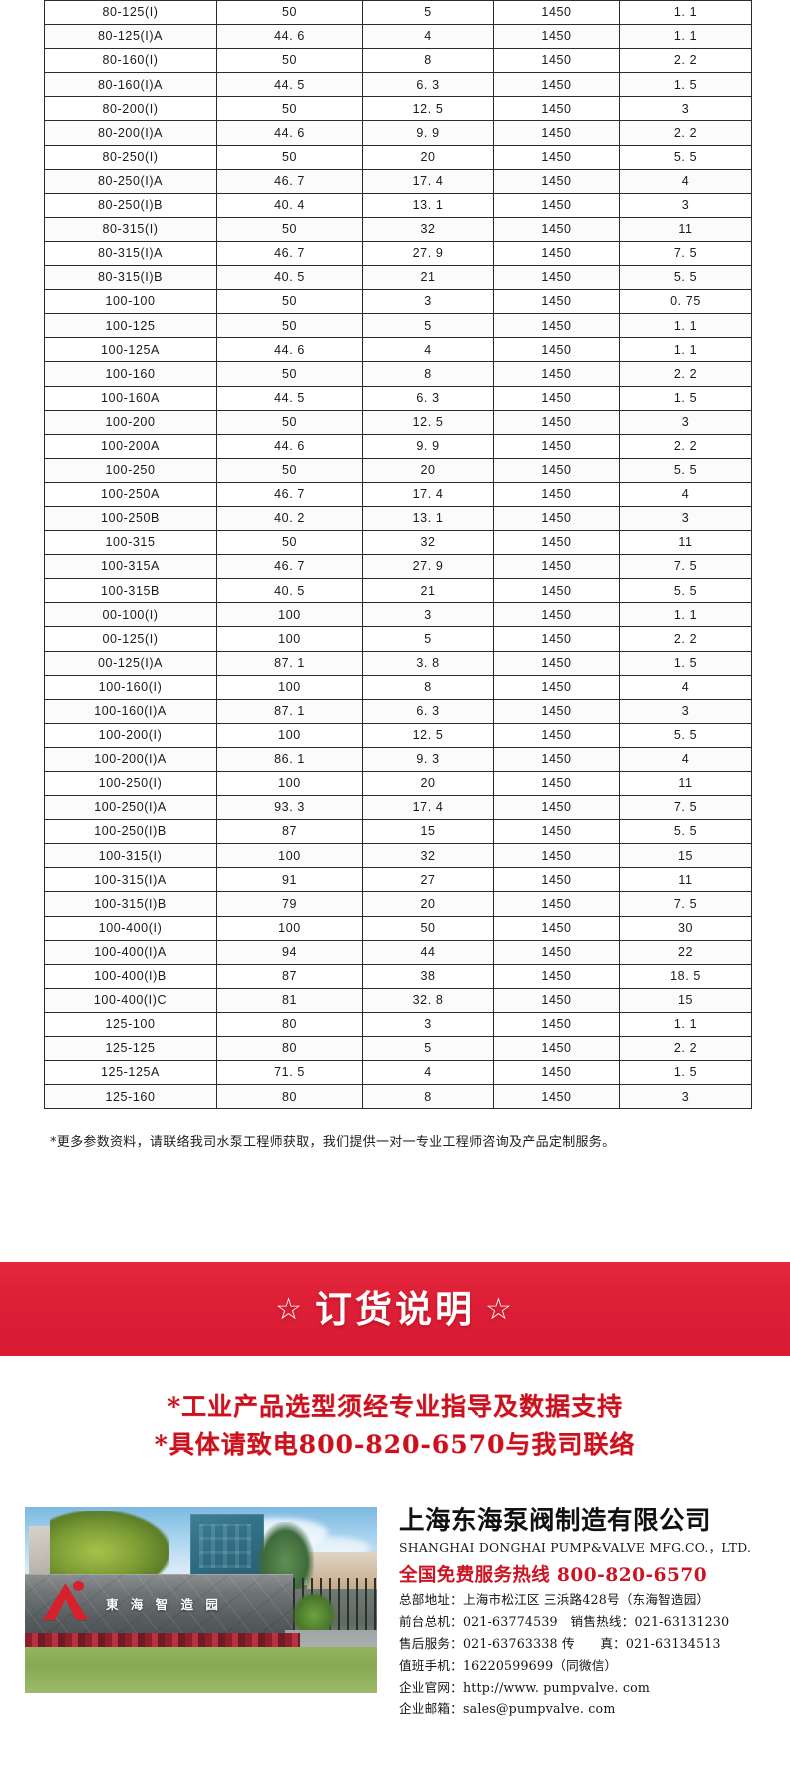  Describe the element at coordinates (685, 928) in the screenshot. I see `cell-value: 30` at that location.